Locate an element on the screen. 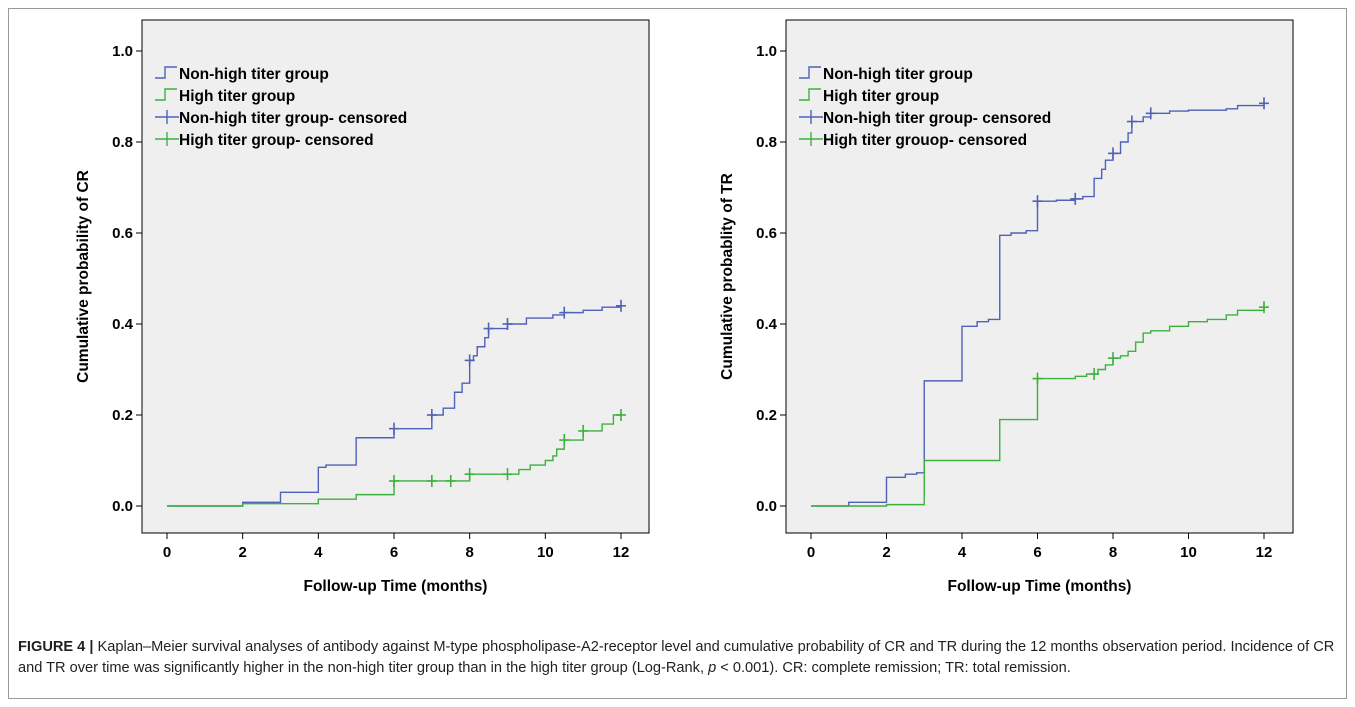 This screenshot has height=707, width=1355. legend-label: High titer group- censored is located at coordinates (276, 140).